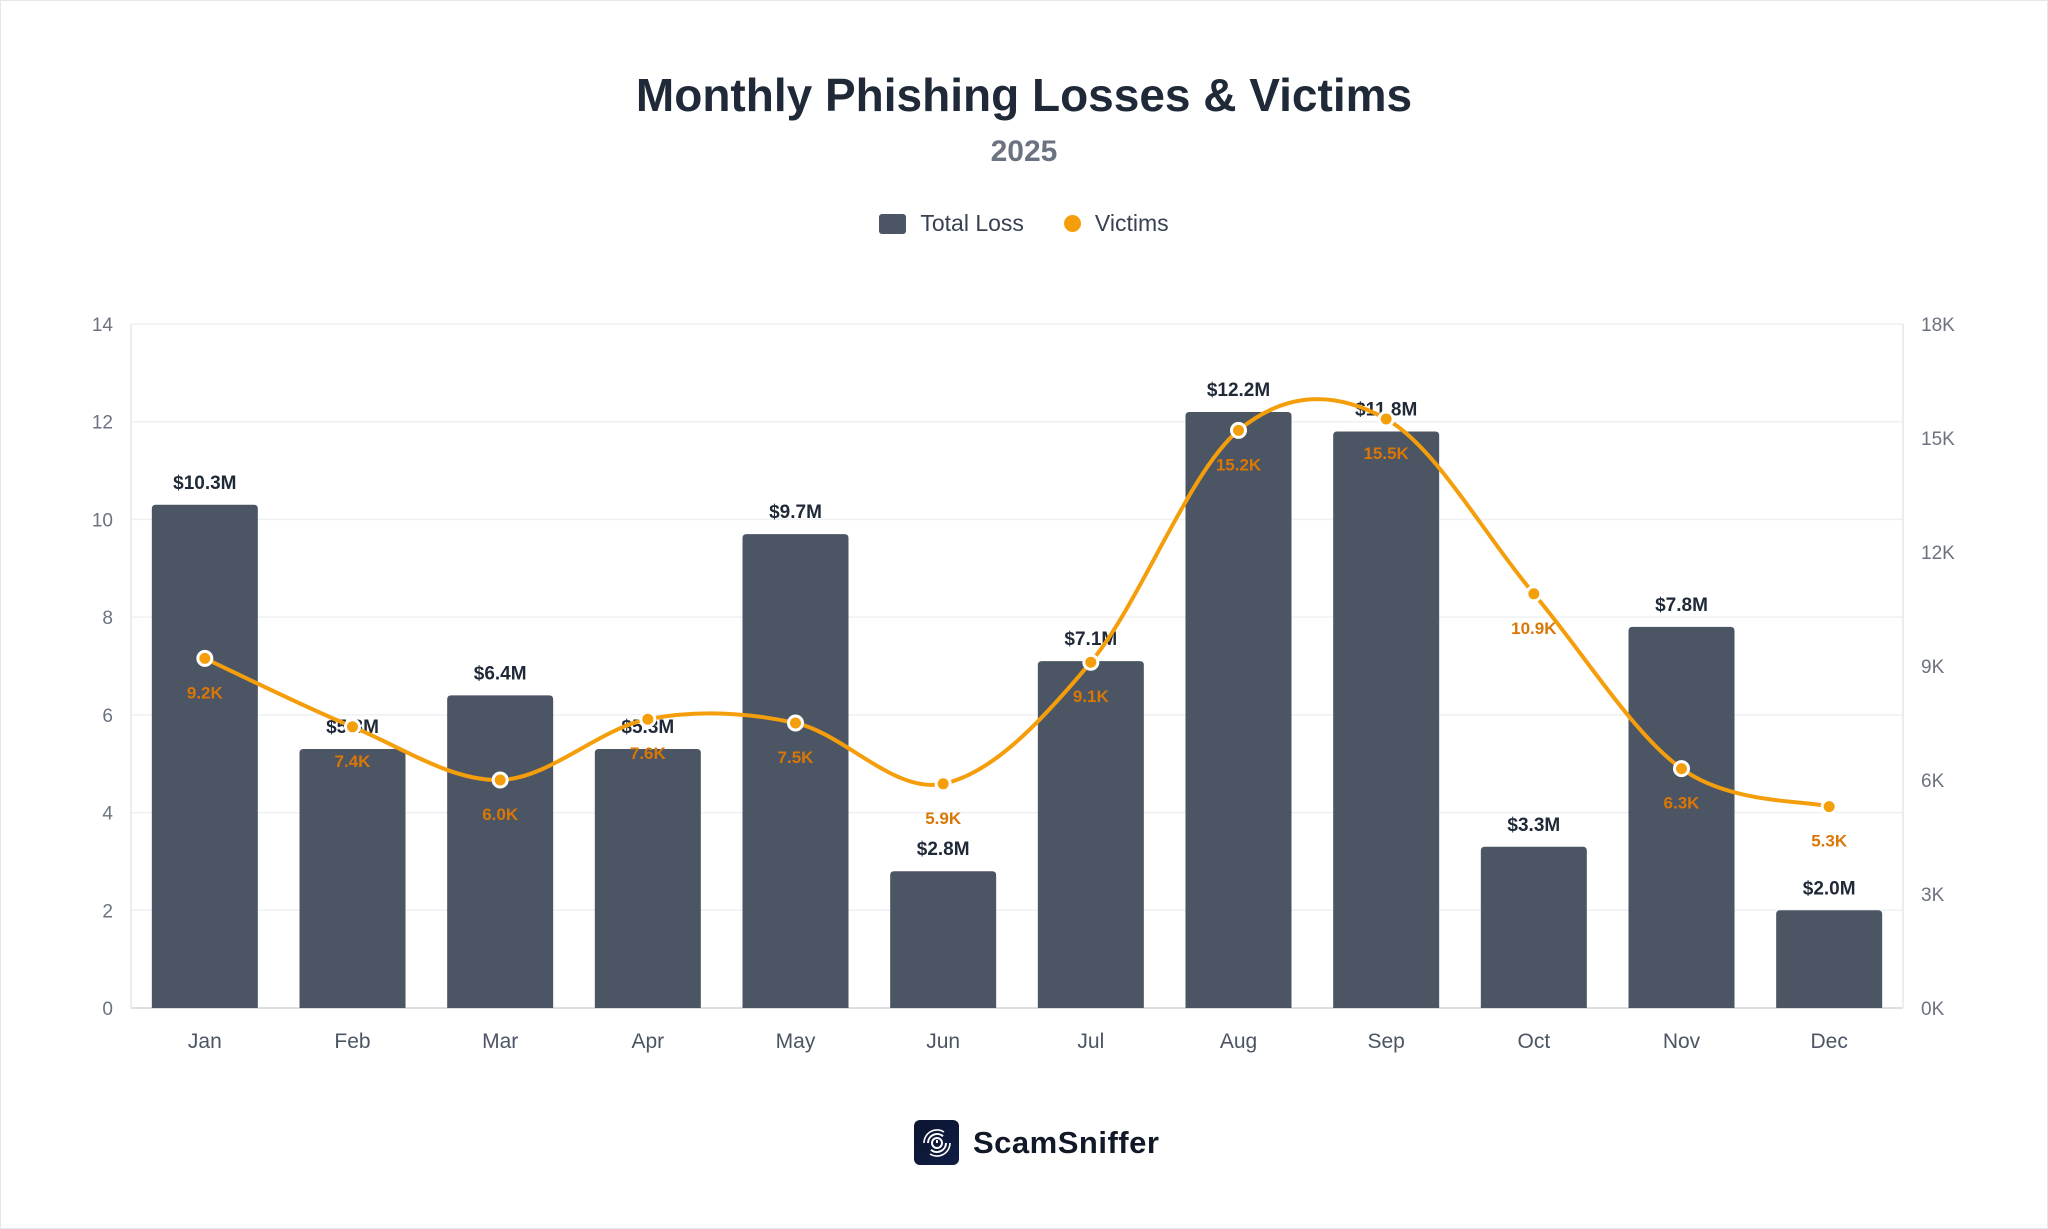 This screenshot has width=2048, height=1229. Describe the element at coordinates (1090, 834) in the screenshot. I see `bar-jul` at that location.